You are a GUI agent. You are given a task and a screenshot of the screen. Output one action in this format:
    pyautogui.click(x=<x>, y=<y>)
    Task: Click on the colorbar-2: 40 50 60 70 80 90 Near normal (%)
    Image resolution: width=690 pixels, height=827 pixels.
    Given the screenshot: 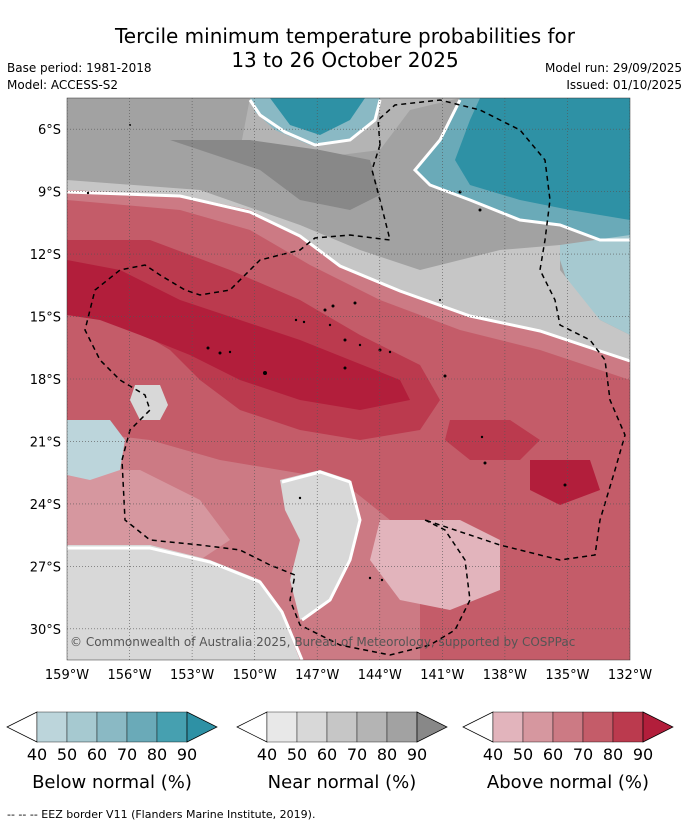 What is the action you would take?
    pyautogui.click(x=342, y=752)
    